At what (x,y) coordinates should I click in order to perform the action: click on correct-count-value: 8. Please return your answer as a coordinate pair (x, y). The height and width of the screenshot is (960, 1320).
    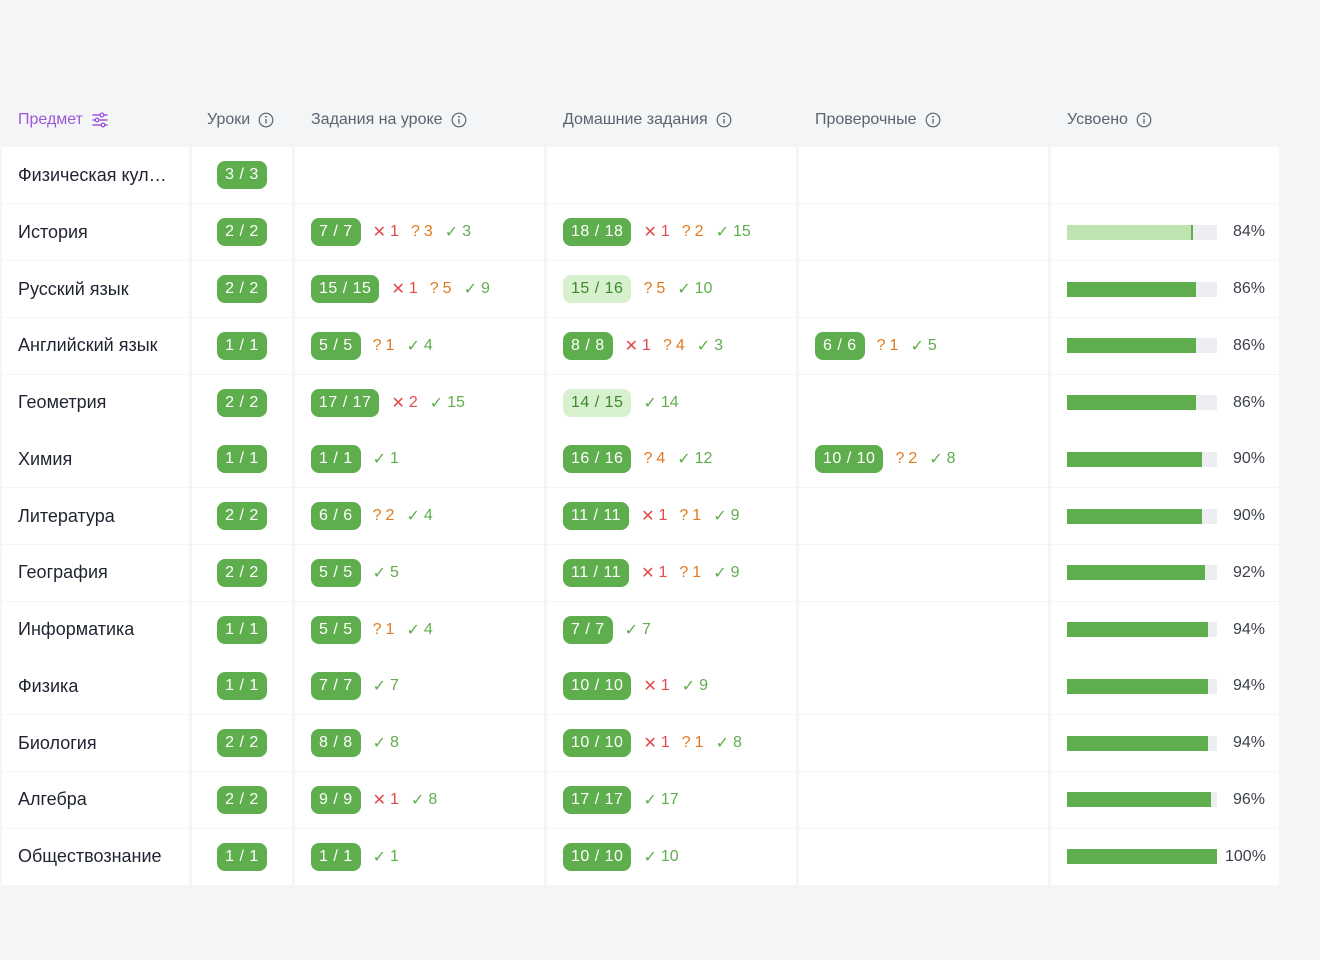
    Looking at the image, I should click on (433, 799).